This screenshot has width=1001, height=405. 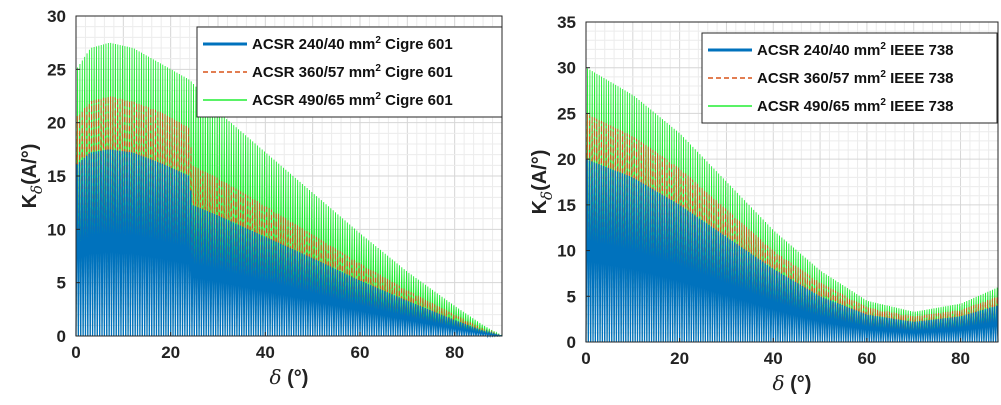 I want to click on legend-entry: ACSR 240/40 mm2 Cigre 601, so click(x=352, y=44).